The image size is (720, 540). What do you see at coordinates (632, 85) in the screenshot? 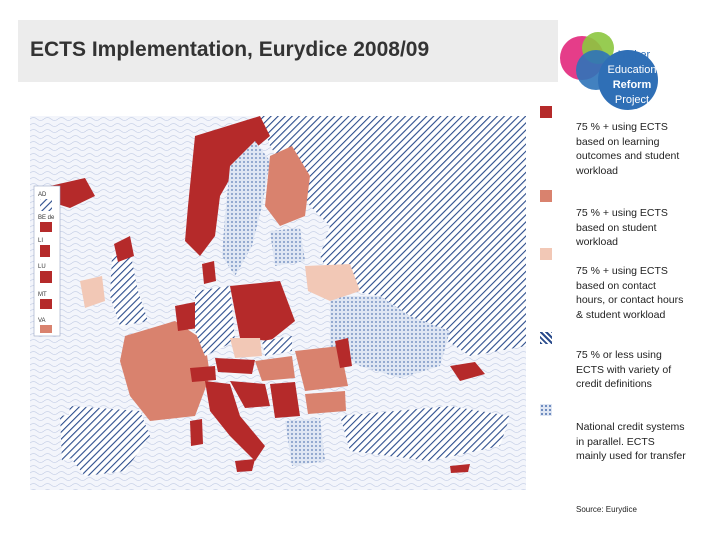
I see `svg-text: Reform` at bounding box center [632, 85].